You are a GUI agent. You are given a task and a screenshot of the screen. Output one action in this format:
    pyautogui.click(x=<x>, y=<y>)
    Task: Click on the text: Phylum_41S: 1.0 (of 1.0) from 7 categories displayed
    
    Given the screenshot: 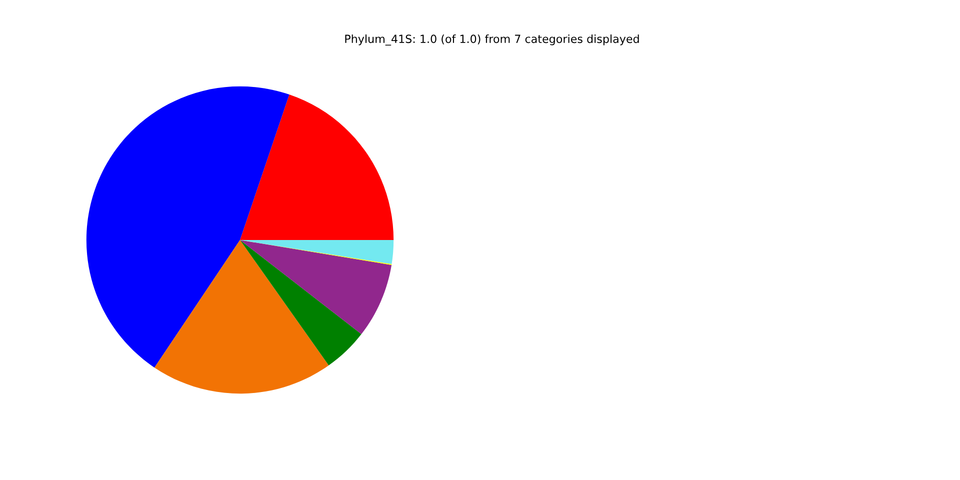 What is the action you would take?
    pyautogui.click(x=492, y=40)
    